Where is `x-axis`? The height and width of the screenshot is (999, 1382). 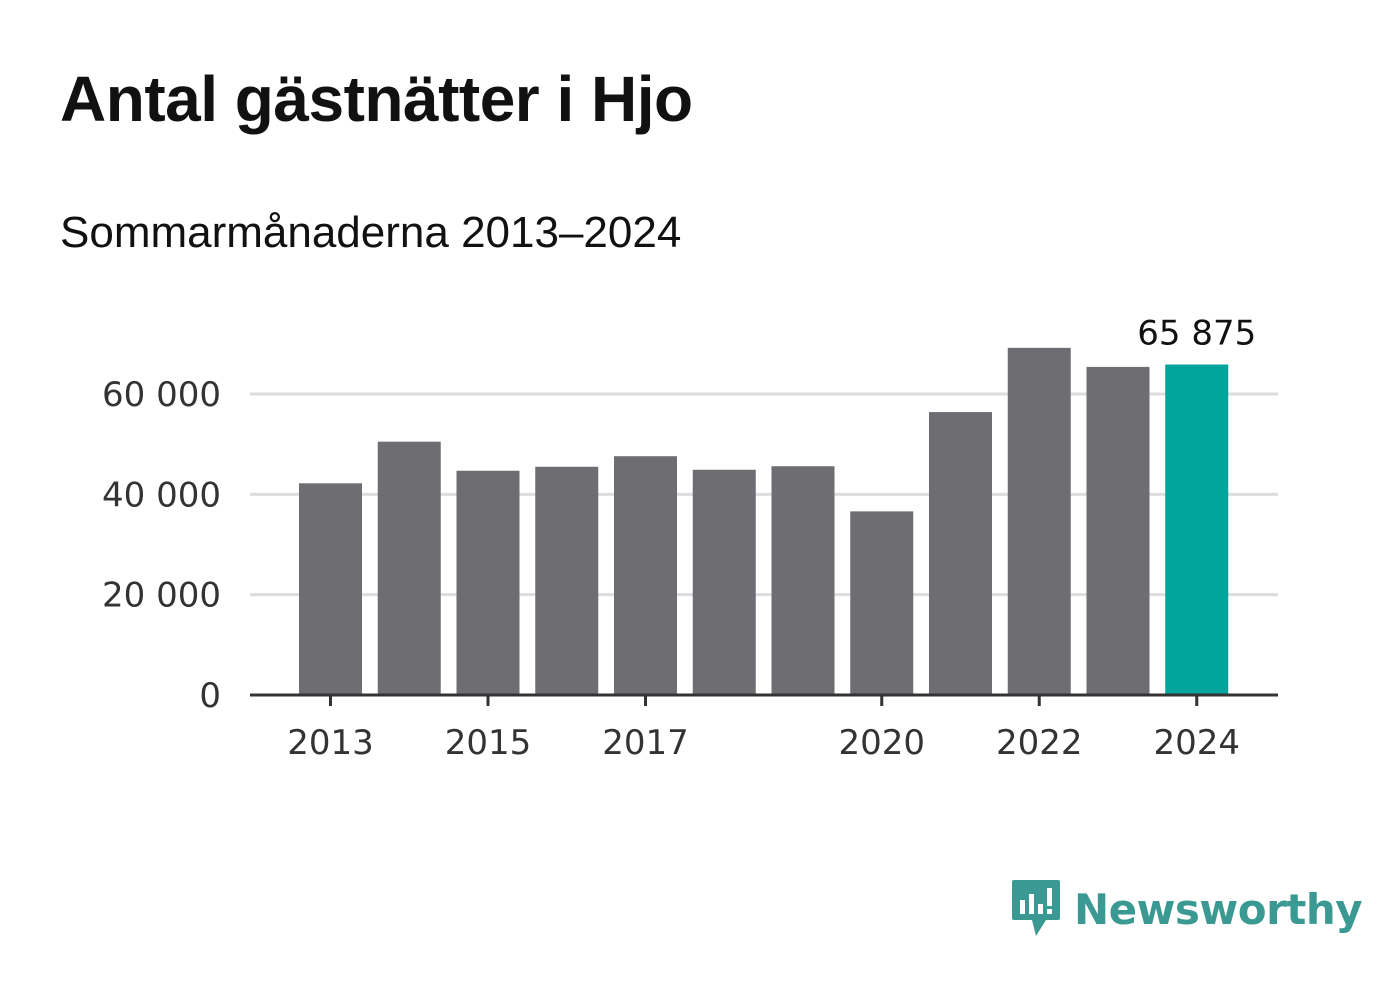
x-axis is located at coordinates (764, 699).